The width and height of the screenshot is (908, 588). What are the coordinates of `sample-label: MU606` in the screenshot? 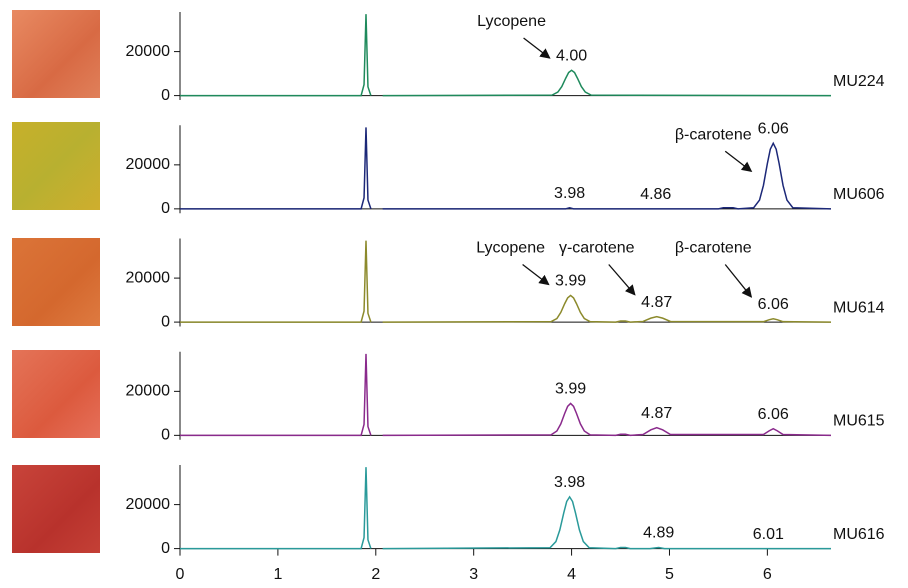 It's located at (859, 194).